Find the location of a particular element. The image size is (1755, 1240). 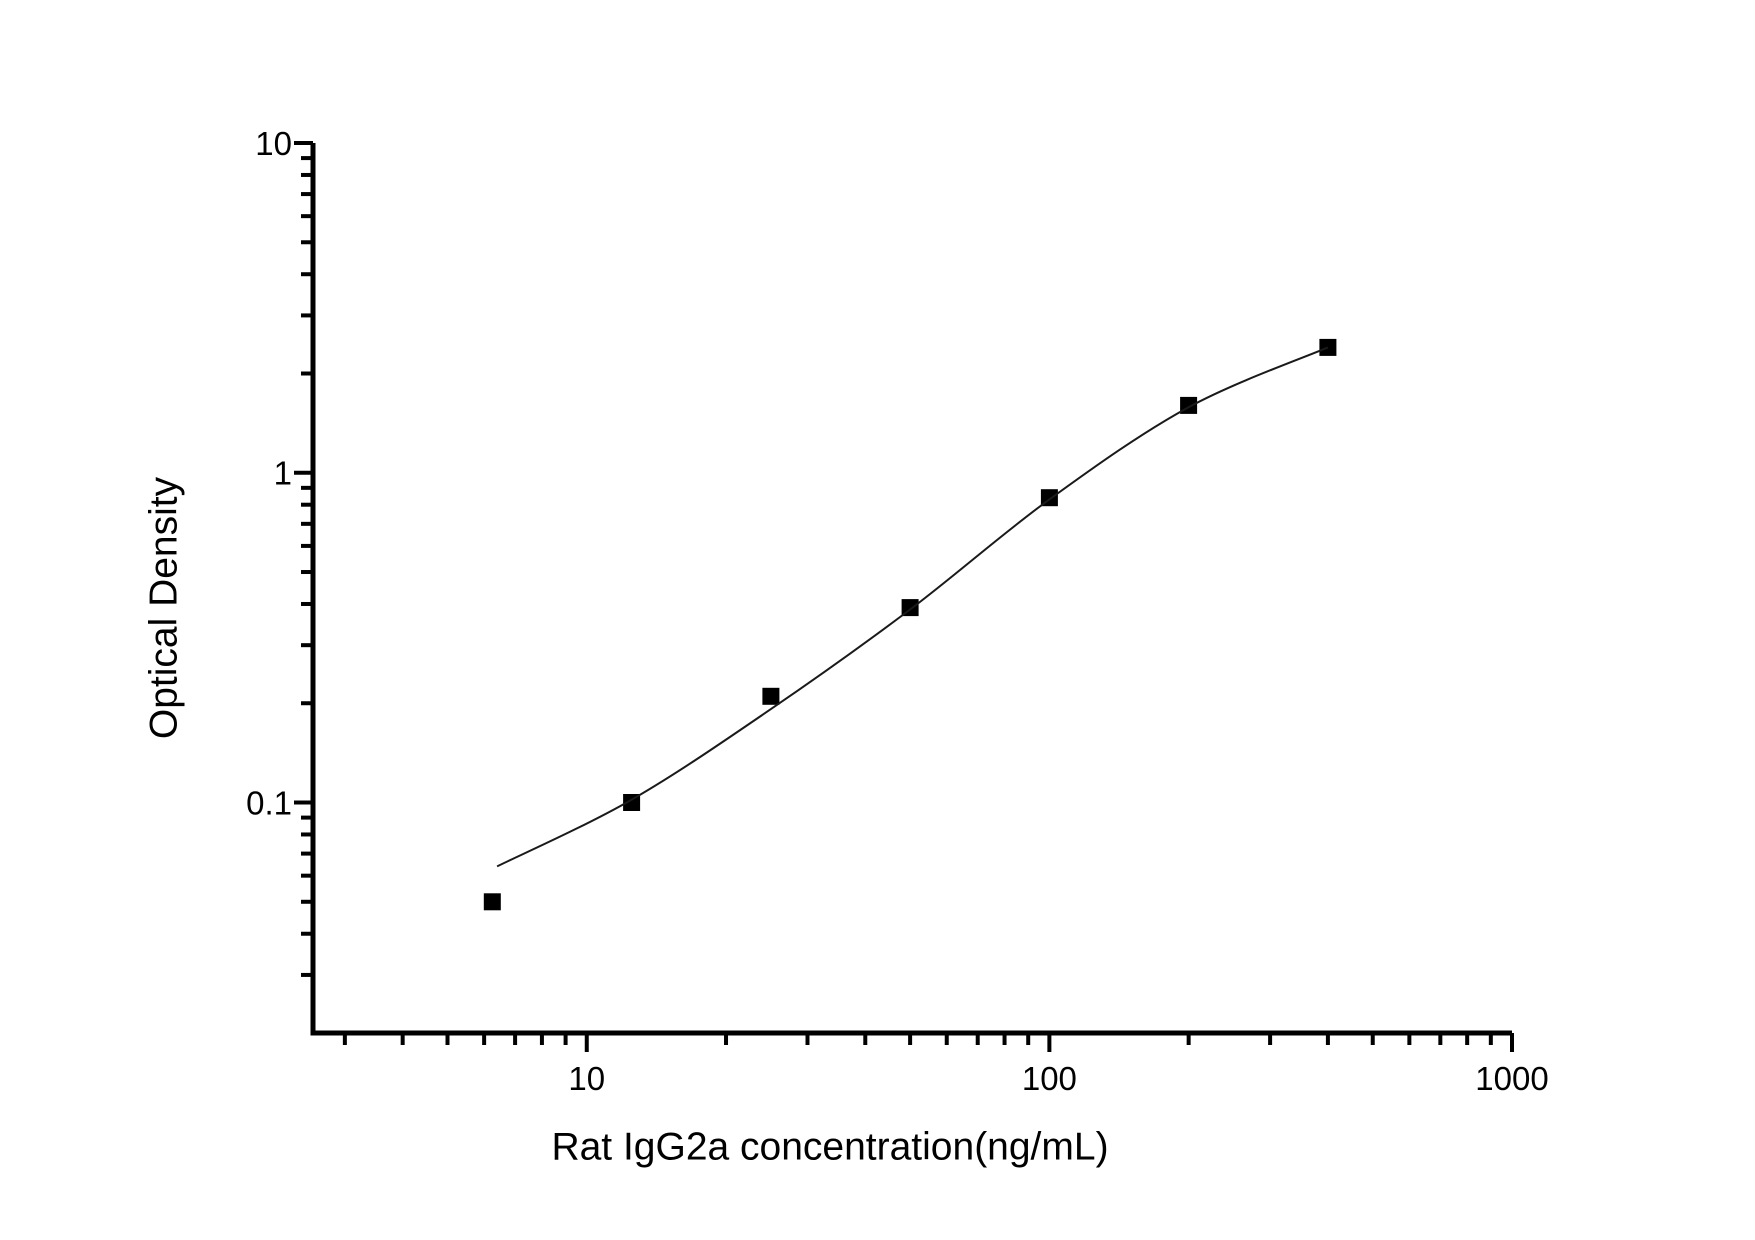

x-tick-label: 100 is located at coordinates (1049, 1078).